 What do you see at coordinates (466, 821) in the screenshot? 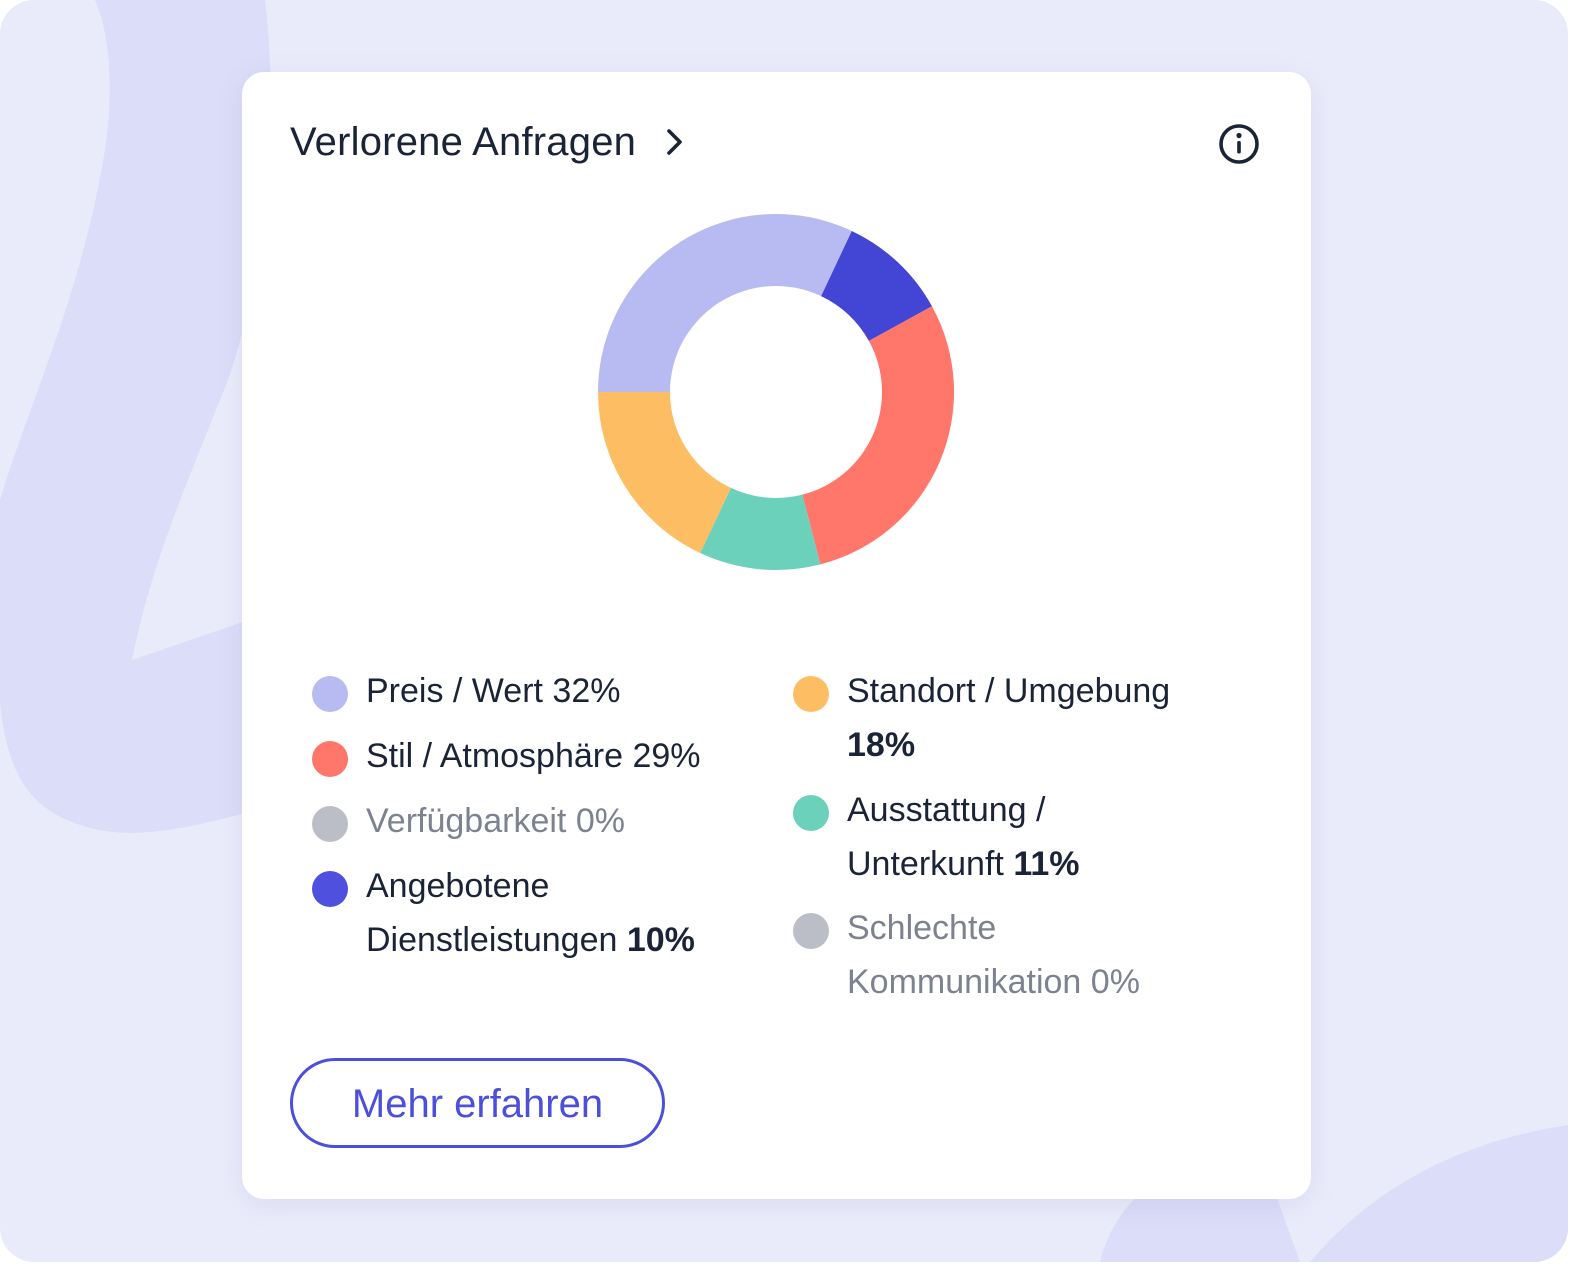
I see `legend-label-verfuegbarkeit: Verfügbarkeit` at bounding box center [466, 821].